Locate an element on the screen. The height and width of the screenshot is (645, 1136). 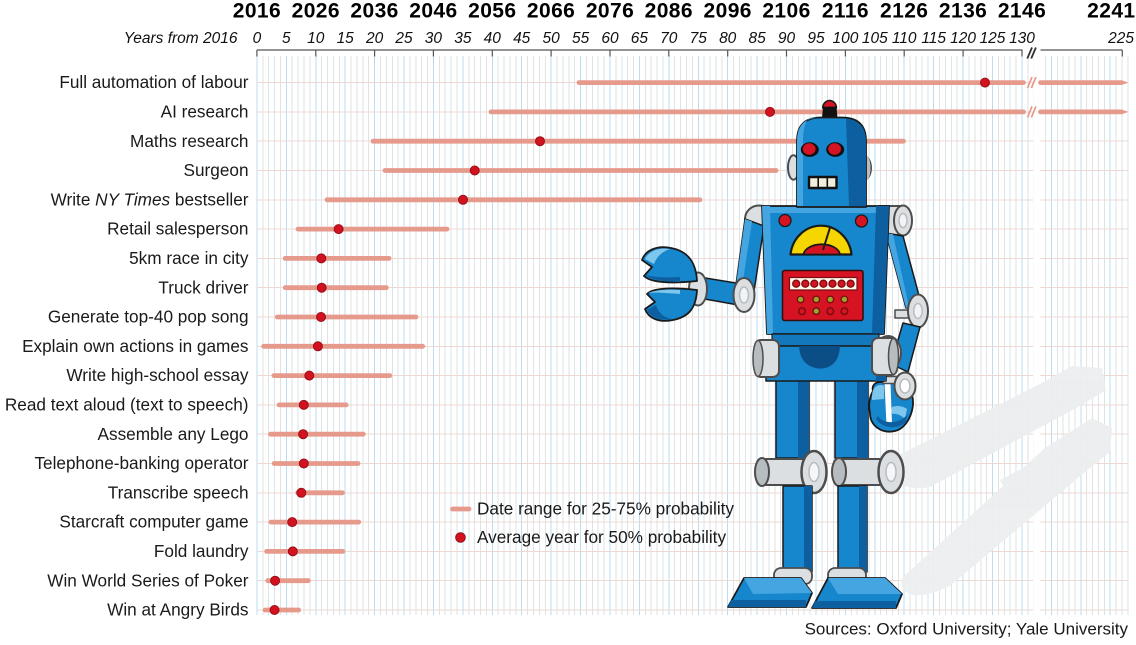
svg-text: Telephone-banking operator is located at coordinates (141, 463).